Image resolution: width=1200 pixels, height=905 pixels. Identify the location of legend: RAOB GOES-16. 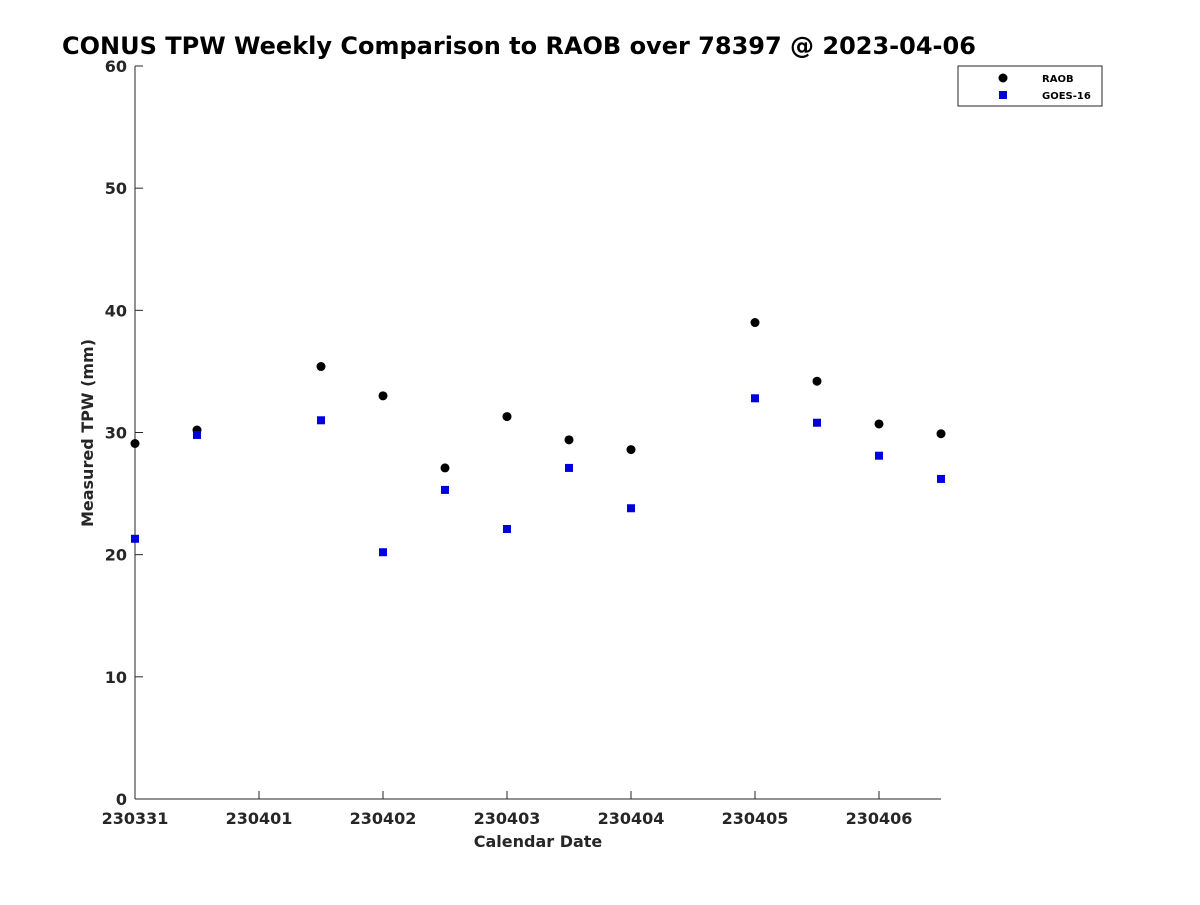
(1030, 86).